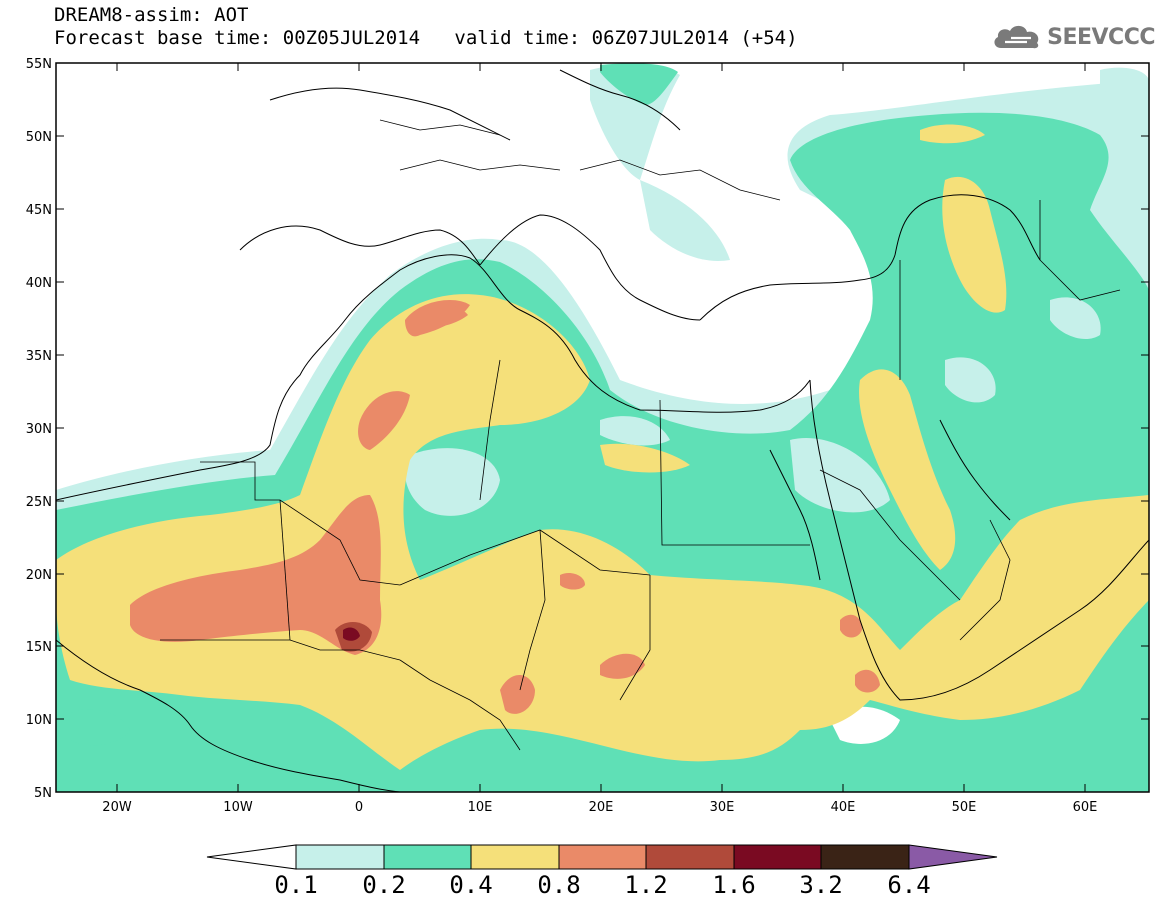 This screenshot has width=1165, height=905. What do you see at coordinates (39, 64) in the screenshot?
I see `lat-label-55n: 55N` at bounding box center [39, 64].